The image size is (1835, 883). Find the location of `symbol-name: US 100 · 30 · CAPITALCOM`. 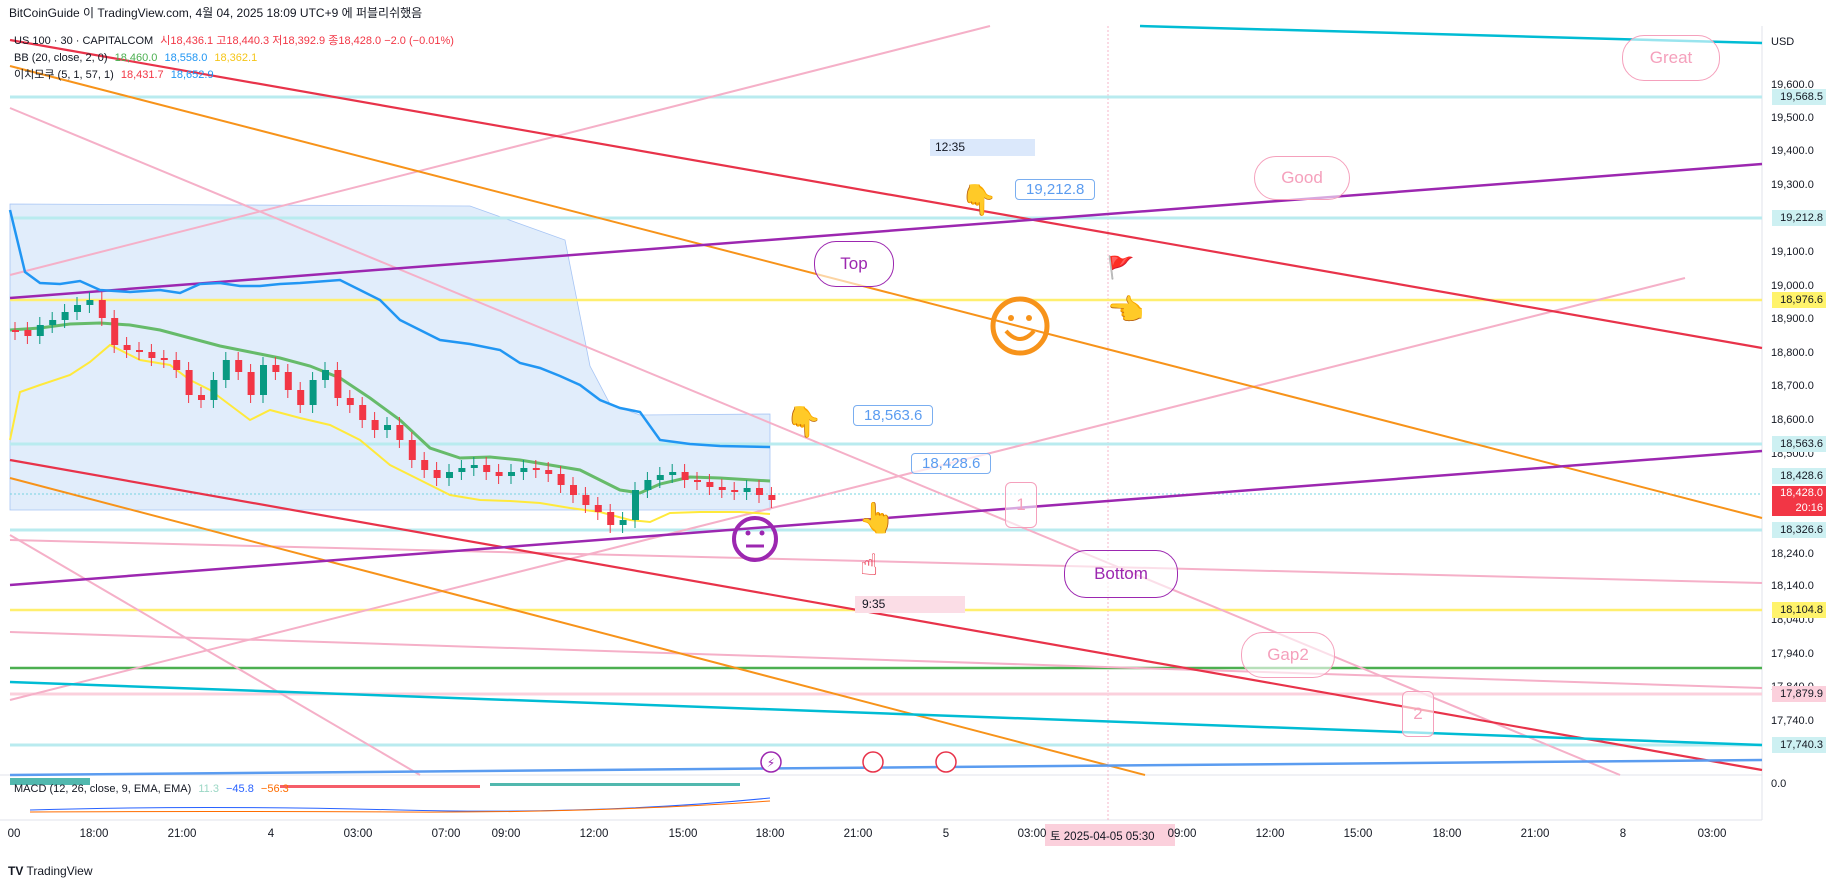

symbol-name: US 100 · 30 · CAPITALCOM is located at coordinates (84, 41).